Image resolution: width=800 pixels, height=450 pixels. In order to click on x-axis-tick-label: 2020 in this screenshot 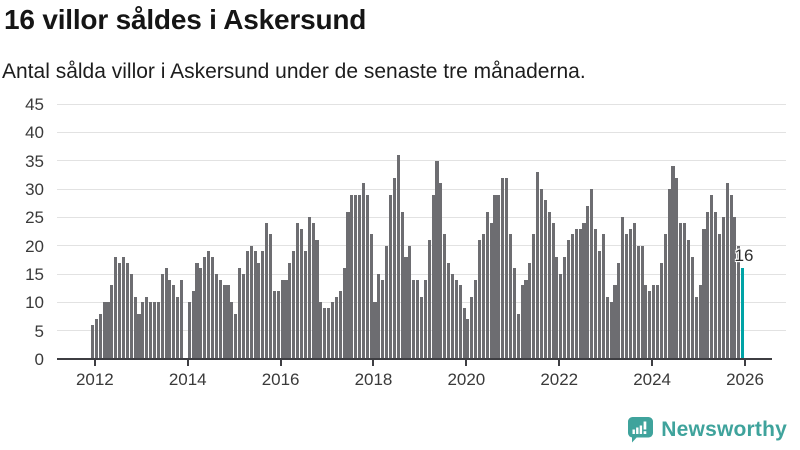, I will do `click(466, 379)`.